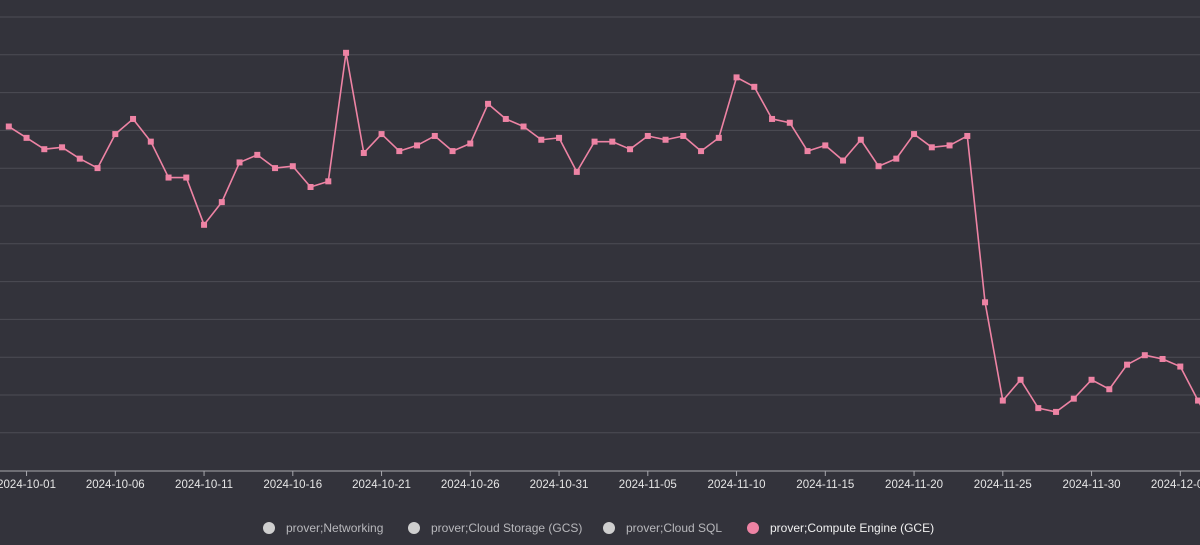 The width and height of the screenshot is (1200, 545). What do you see at coordinates (1092, 485) in the screenshot?
I see `x-tick-label: 2024-11-30` at bounding box center [1092, 485].